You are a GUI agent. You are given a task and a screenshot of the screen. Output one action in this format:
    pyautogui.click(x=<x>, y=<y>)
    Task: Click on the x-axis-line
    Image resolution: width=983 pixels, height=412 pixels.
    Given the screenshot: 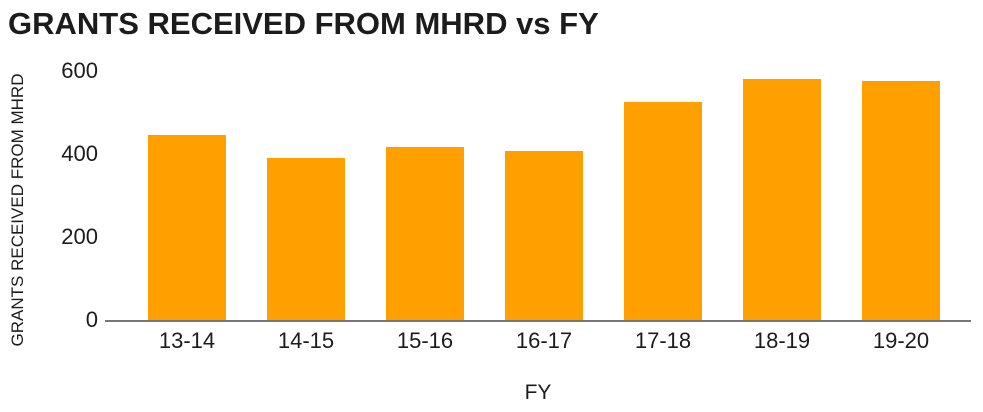 What is the action you would take?
    pyautogui.click(x=538, y=321)
    